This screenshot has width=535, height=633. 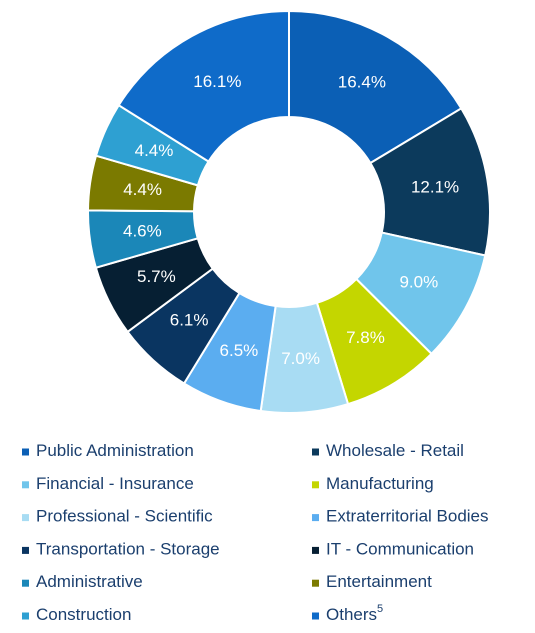 I want to click on legend-text: Transportation - Storage, so click(x=128, y=549).